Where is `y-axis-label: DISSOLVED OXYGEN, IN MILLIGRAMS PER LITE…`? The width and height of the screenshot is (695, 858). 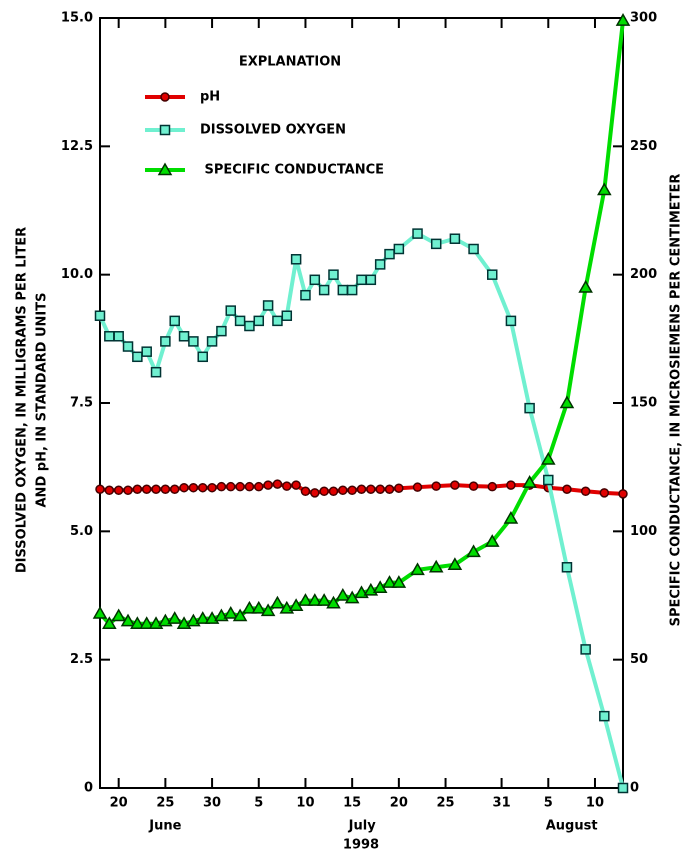
y-axis-label: DISSOLVED OXYGEN, IN MILLIGRAMS PER LITE… is located at coordinates (22, 400).